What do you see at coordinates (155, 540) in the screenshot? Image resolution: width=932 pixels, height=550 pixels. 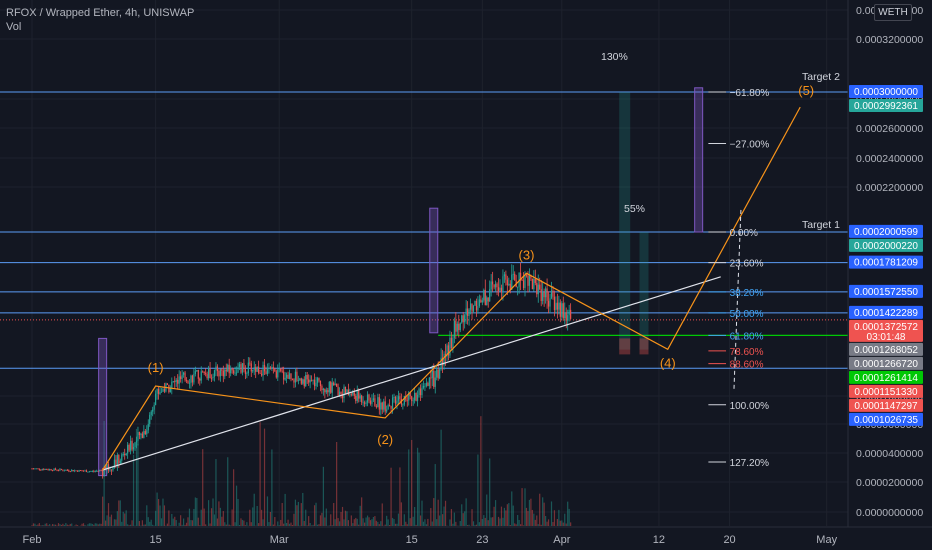 I see `time-tick-label: 15` at bounding box center [155, 540].